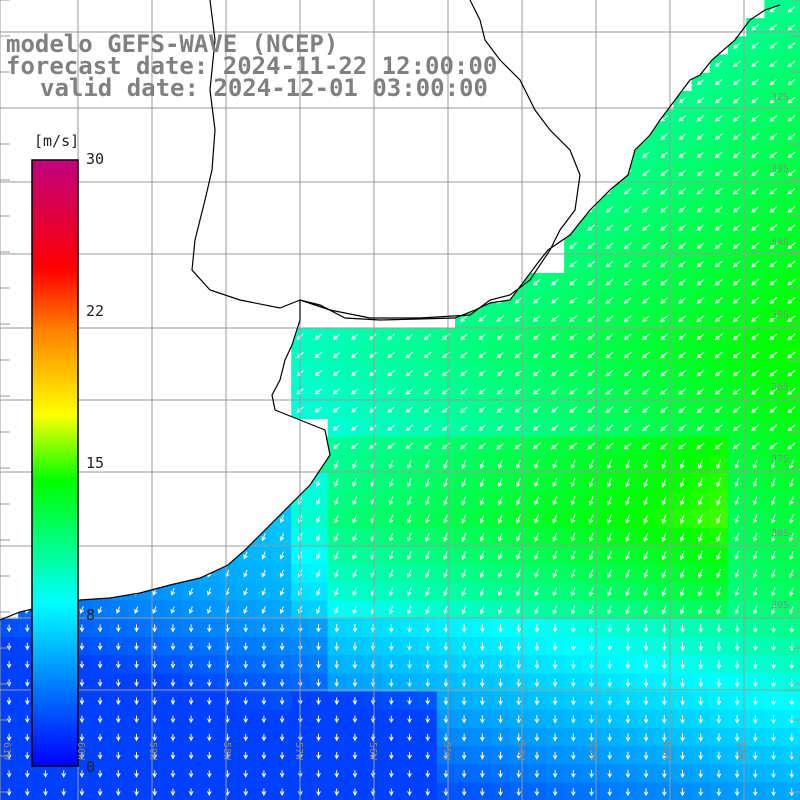 This screenshot has width=800, height=800. I want to click on latitude-label: 34S, so click(780, 242).